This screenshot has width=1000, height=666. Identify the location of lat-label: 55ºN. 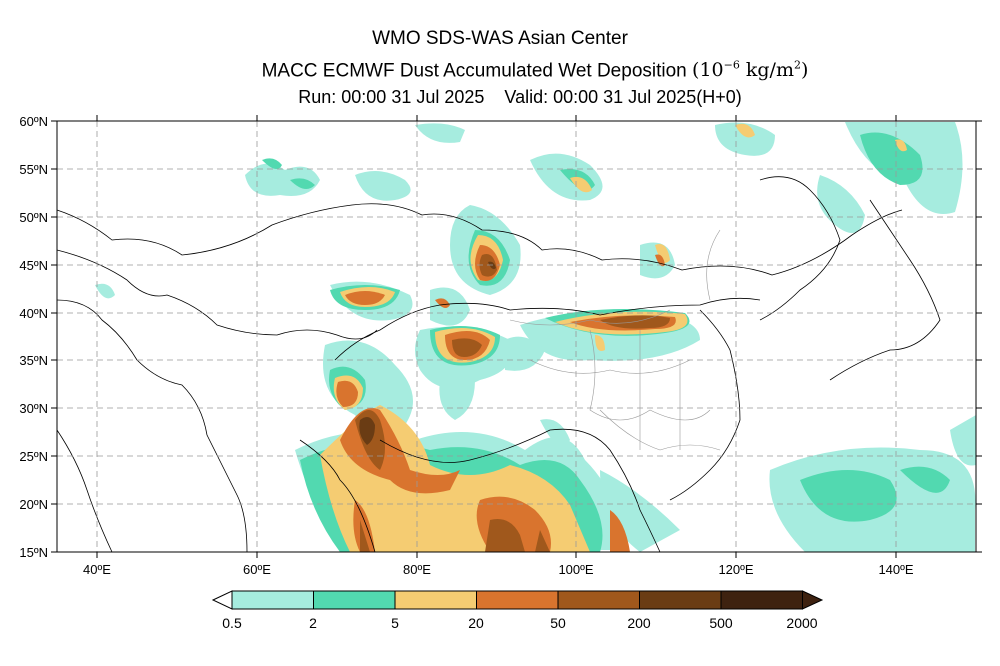
(33, 169).